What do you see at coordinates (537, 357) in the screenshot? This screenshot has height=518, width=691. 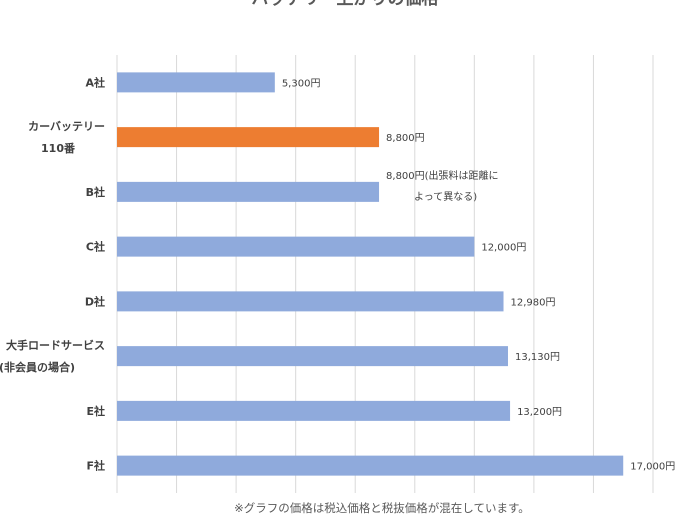 I see `data-label: 13,130円` at bounding box center [537, 357].